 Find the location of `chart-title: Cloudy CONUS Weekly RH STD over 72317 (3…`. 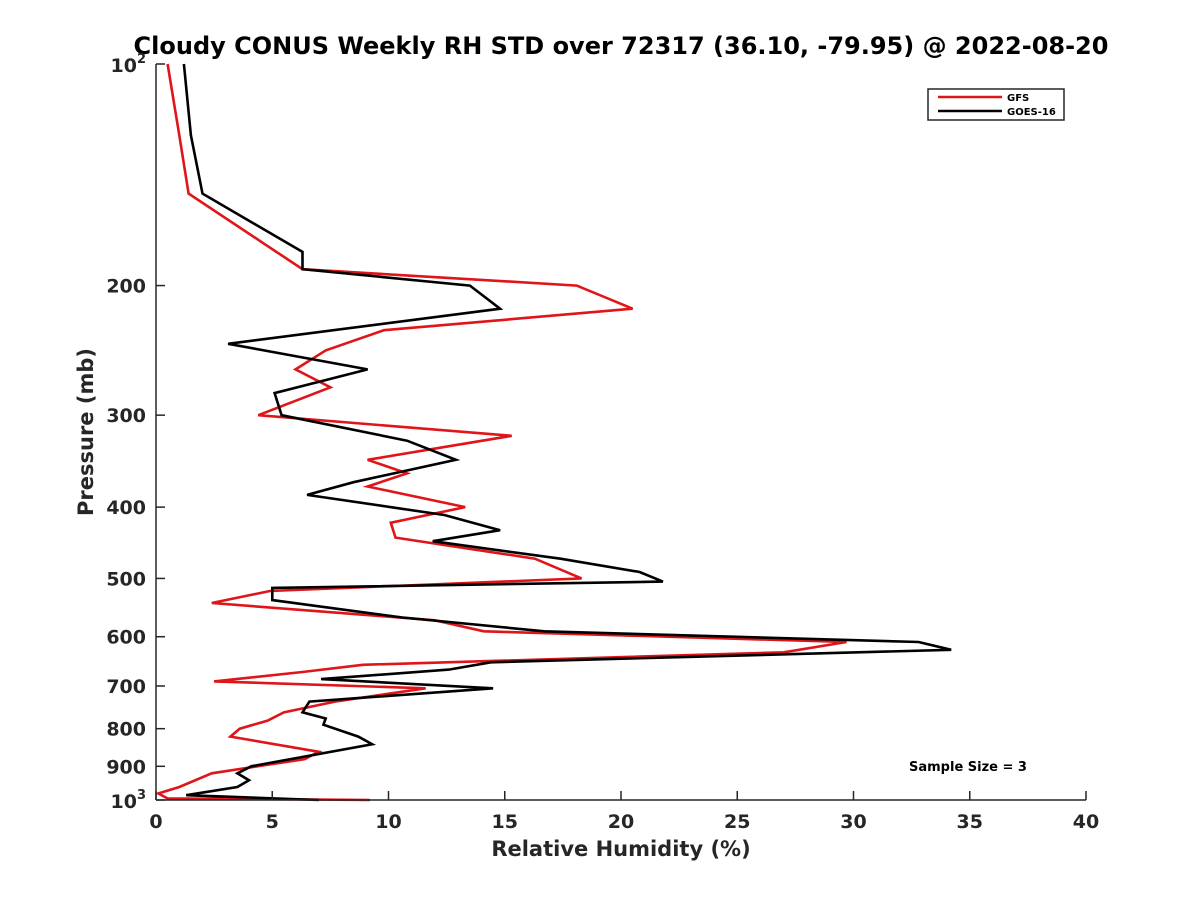

chart-title: Cloudy CONUS Weekly RH STD over 72317 (3… is located at coordinates (621, 46).